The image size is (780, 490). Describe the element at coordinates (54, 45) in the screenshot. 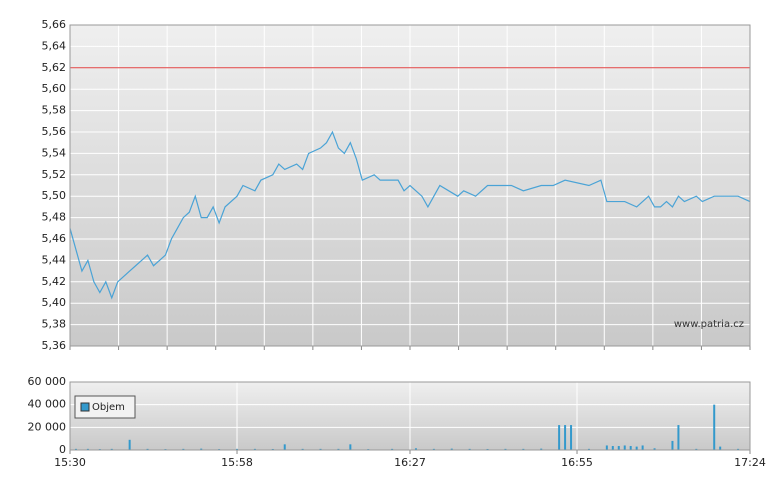

I see `y-tick-label: 5,64` at that location.